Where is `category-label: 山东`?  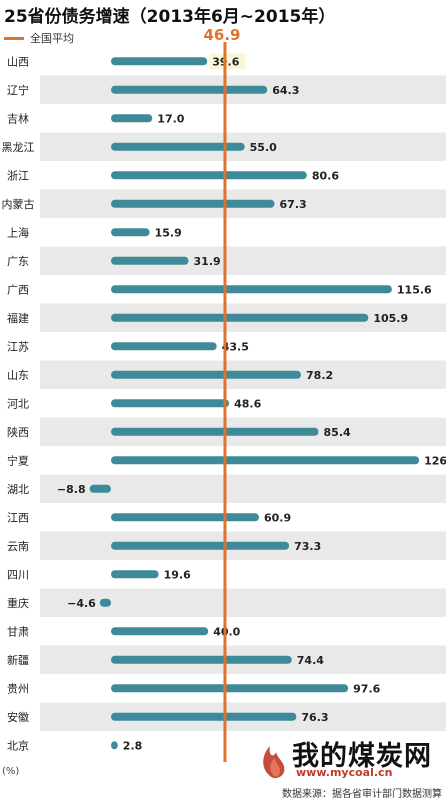 category-label: 山东 is located at coordinates (18, 375).